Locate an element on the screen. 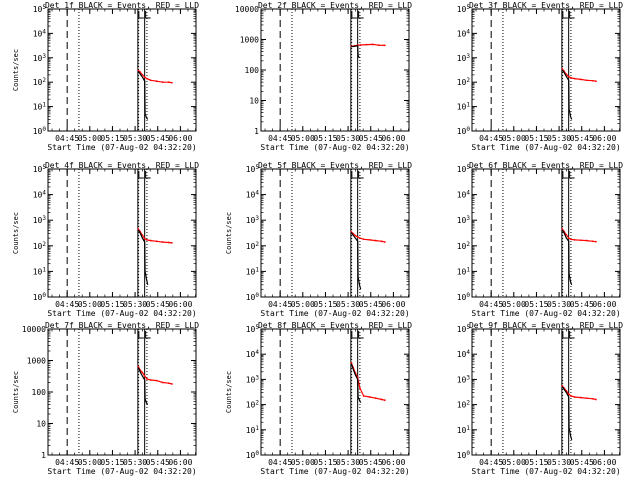  y-tick-label: 102 is located at coordinates (464, 246).